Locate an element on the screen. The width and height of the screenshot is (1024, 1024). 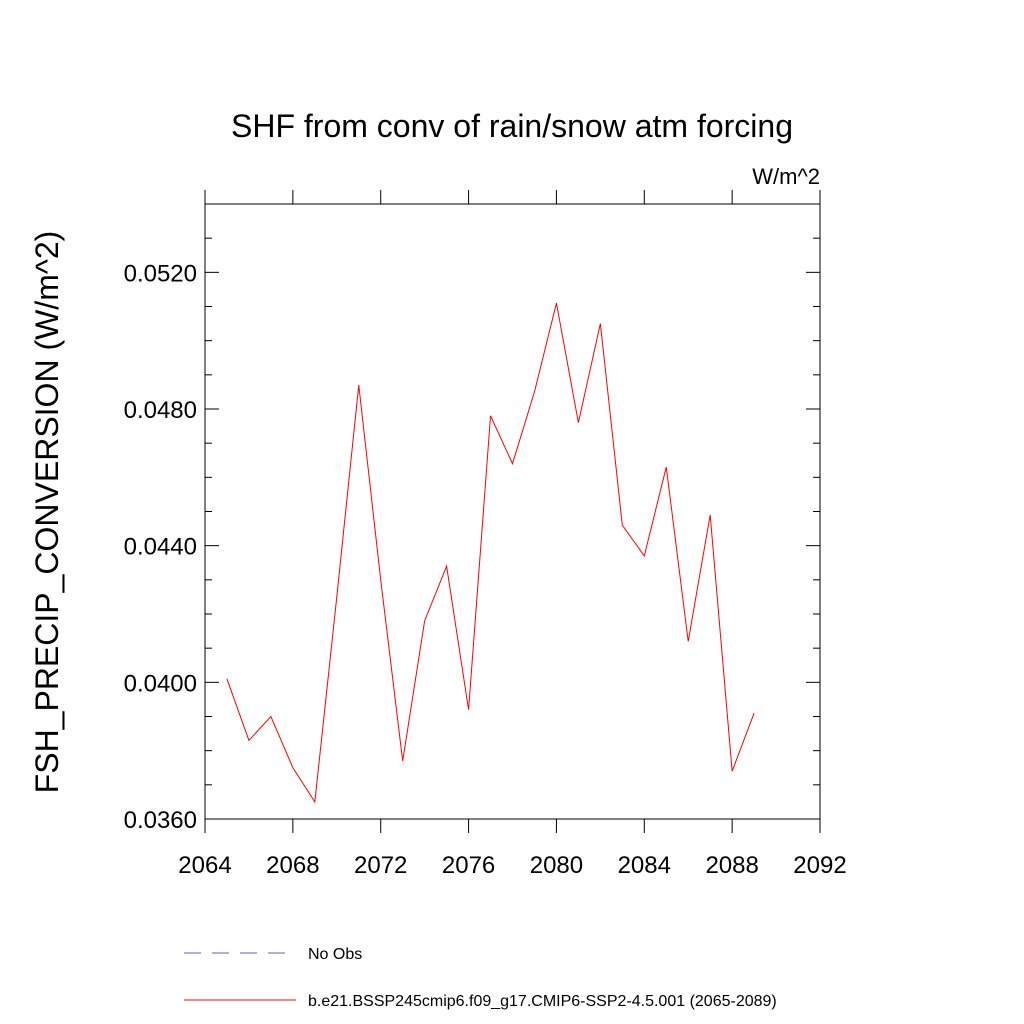
y-tick-label: 0.0400 is located at coordinates (160, 683).